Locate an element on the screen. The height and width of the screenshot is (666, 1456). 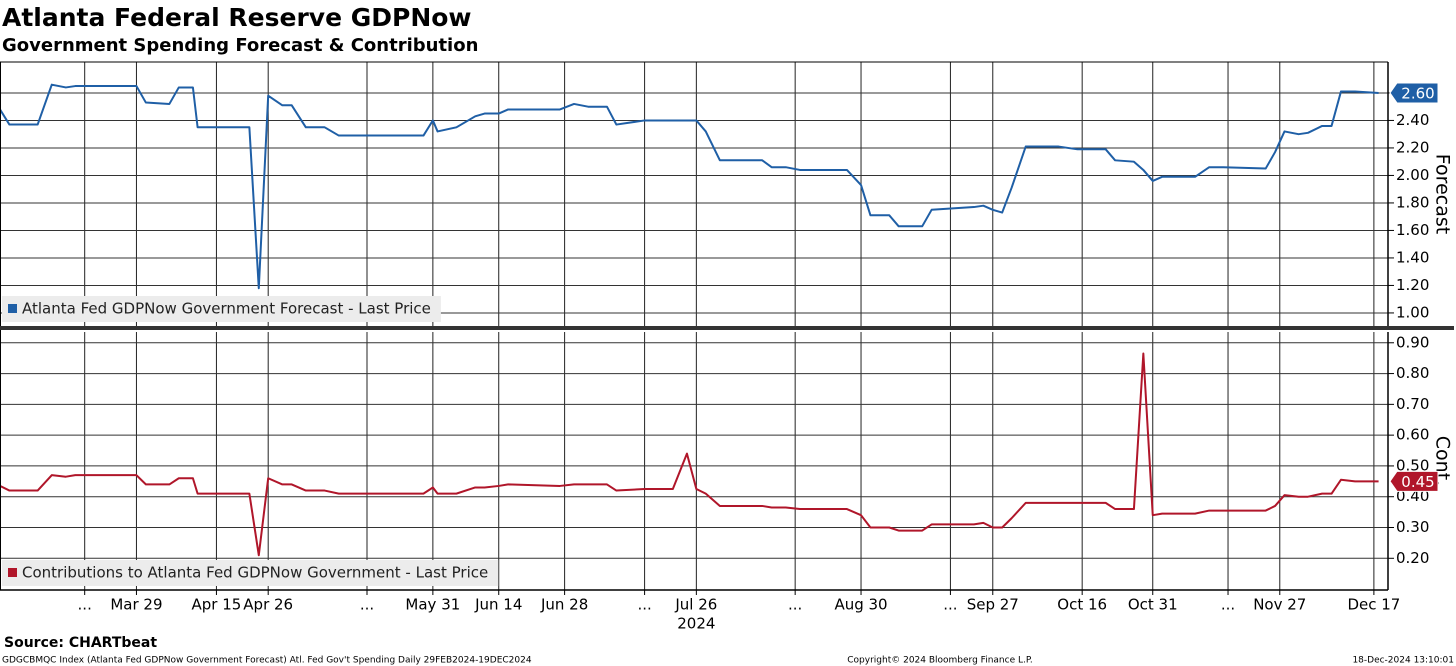
y-tick-label: 0.90 is located at coordinates (1412, 342).